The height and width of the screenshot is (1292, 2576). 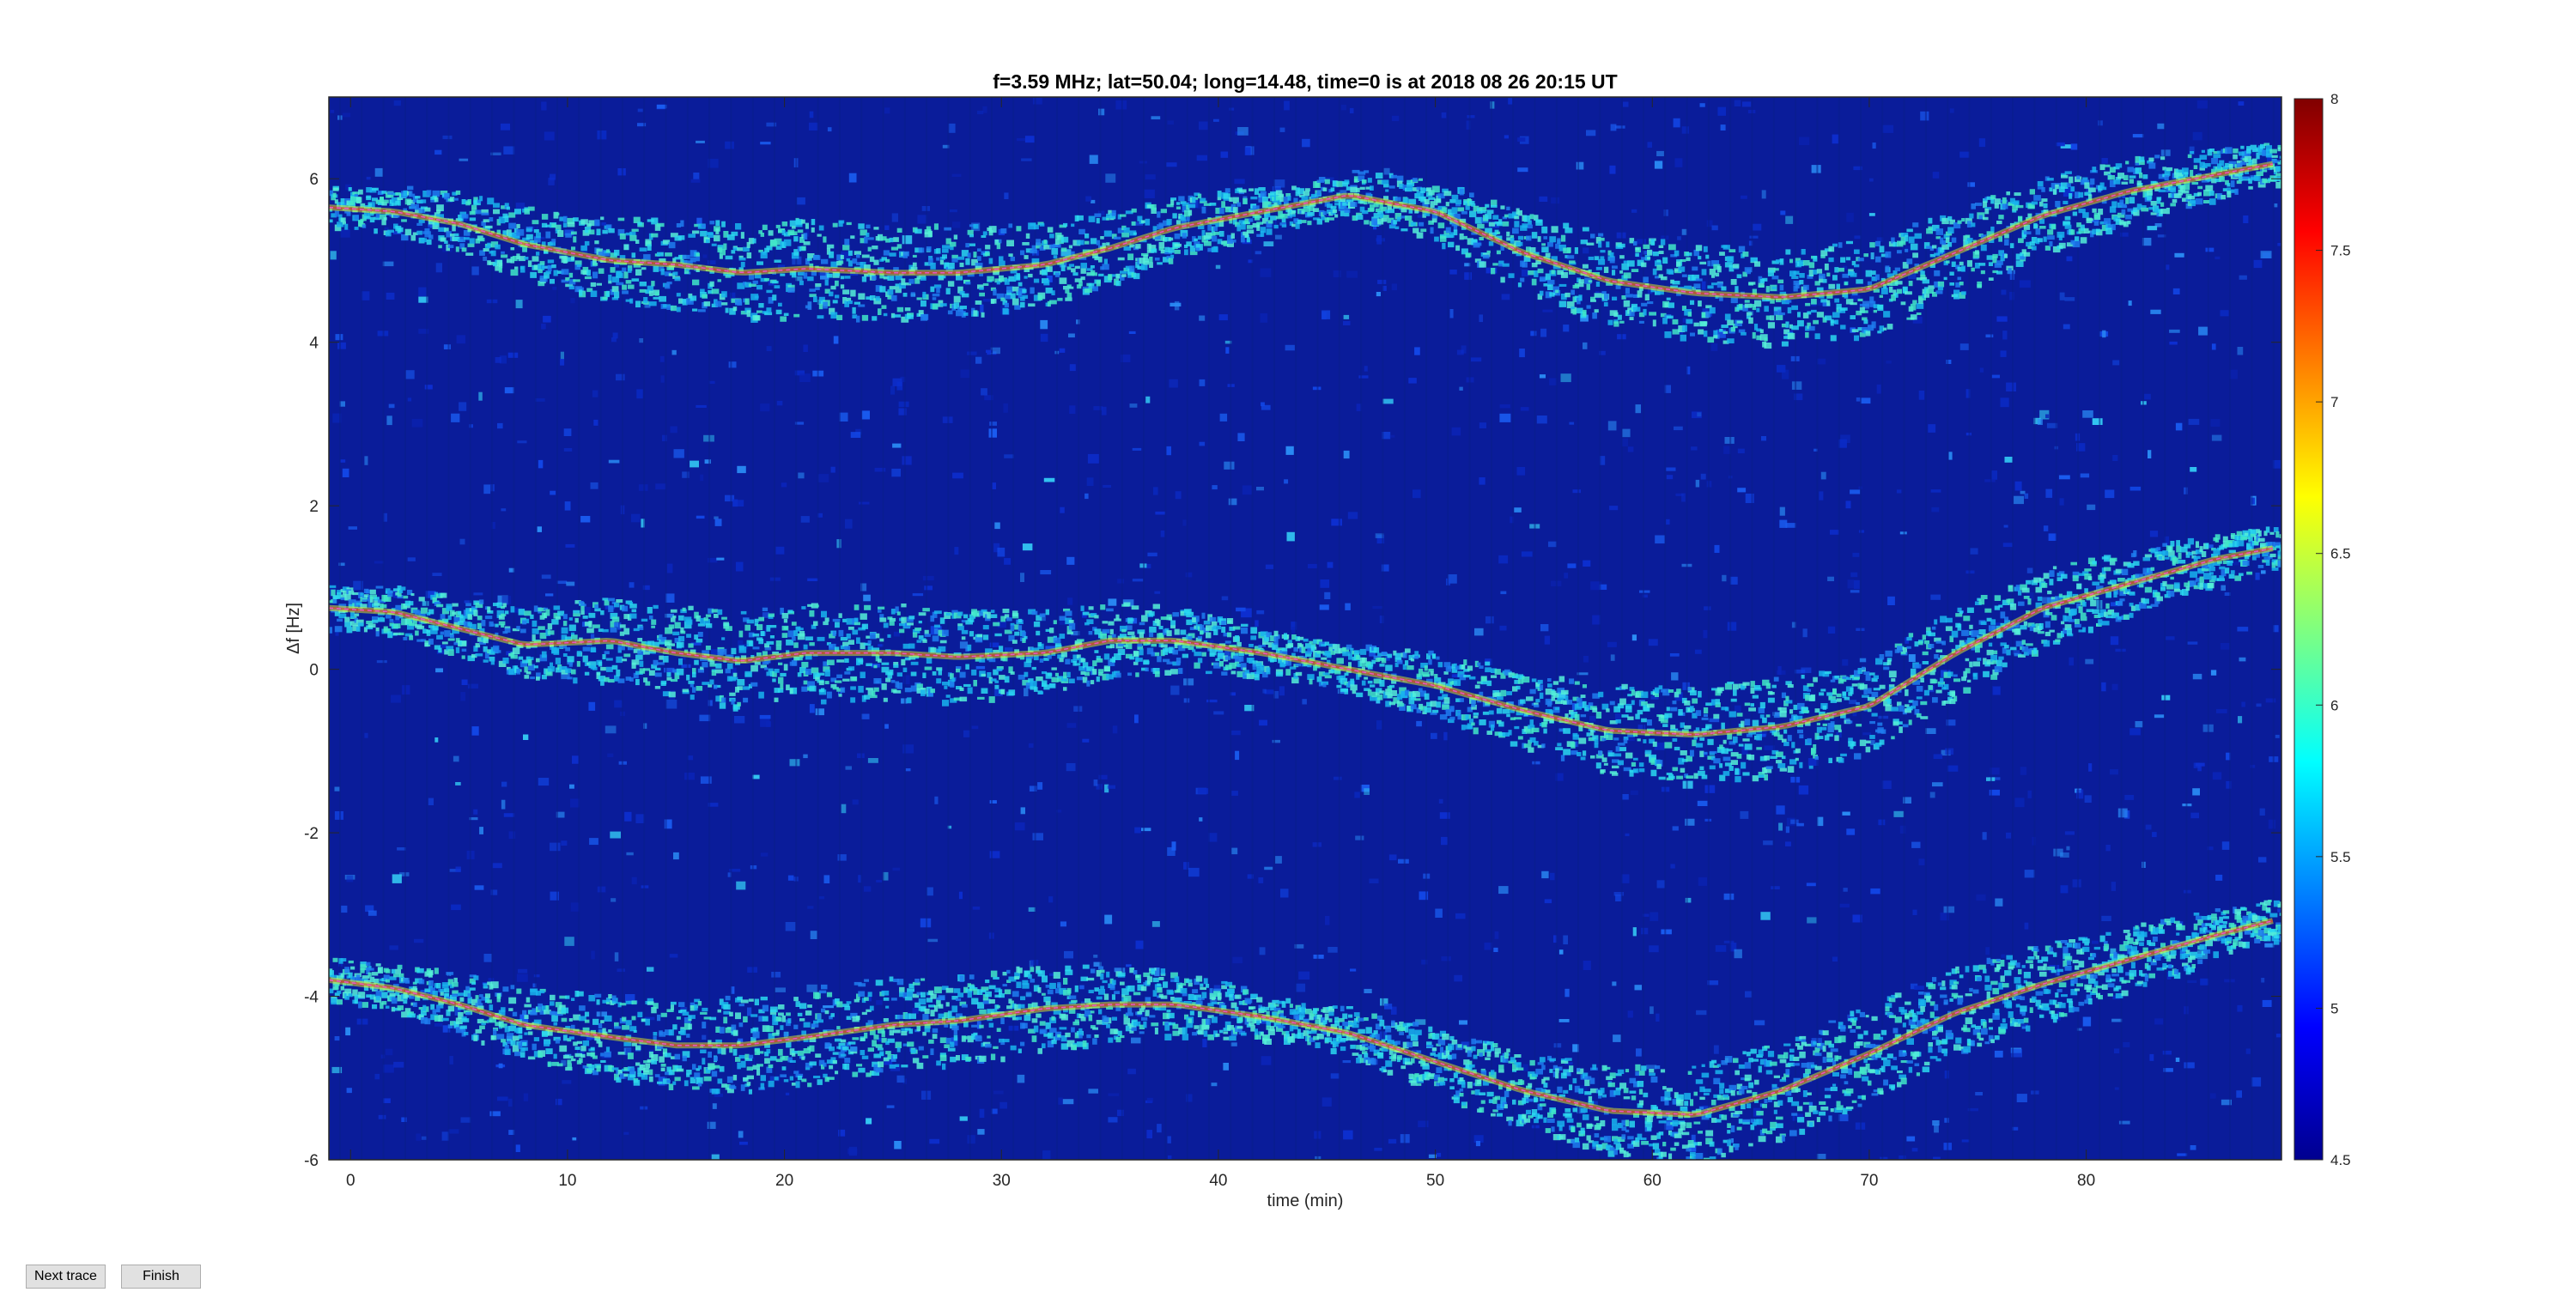 What do you see at coordinates (2334, 1008) in the screenshot?
I see `colorbar-tick-label: 5` at bounding box center [2334, 1008].